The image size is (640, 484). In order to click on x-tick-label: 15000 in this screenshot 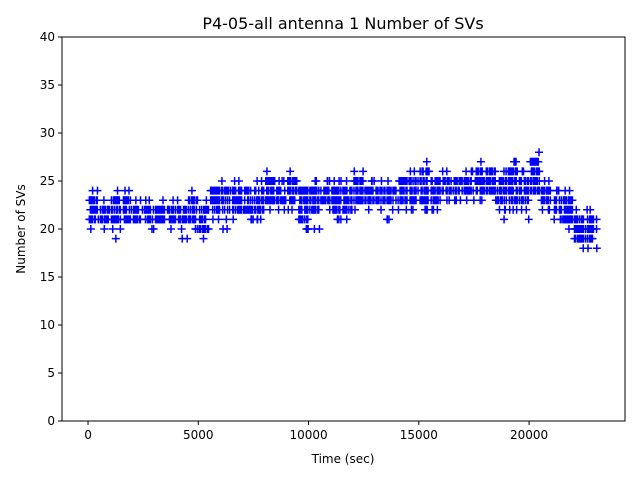, I will do `click(419, 435)`.